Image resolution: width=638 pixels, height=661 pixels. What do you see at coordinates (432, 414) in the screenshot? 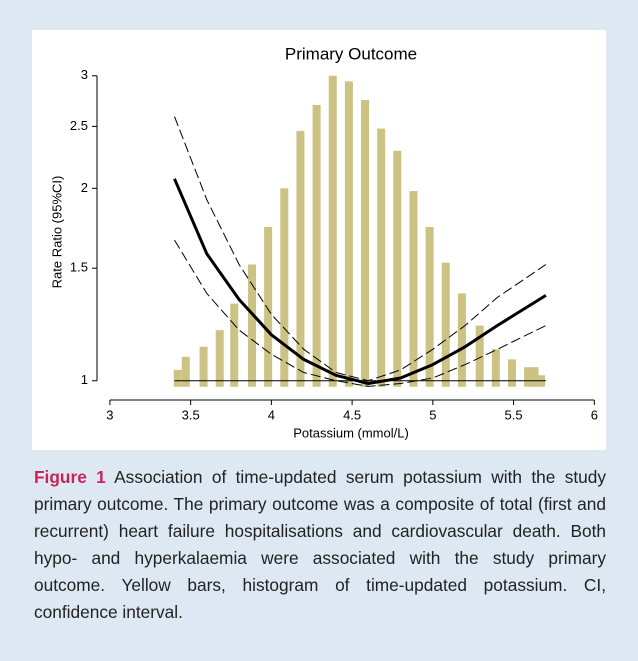
I see `x-tick-label: 5` at bounding box center [432, 414].